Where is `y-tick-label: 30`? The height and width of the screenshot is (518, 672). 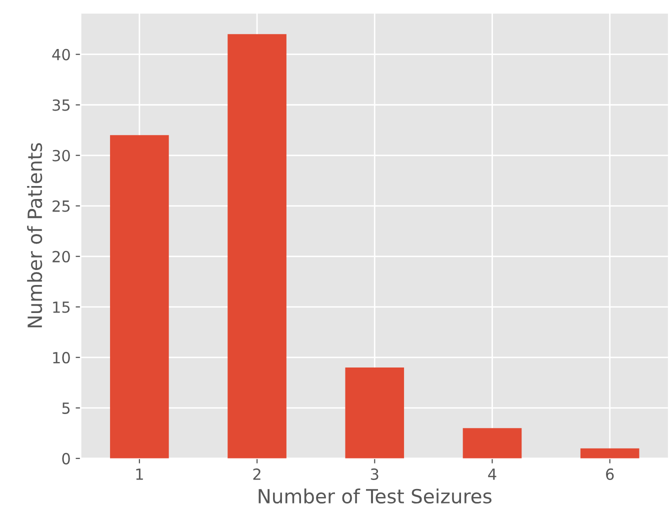 y-tick-label: 30 is located at coordinates (61, 156).